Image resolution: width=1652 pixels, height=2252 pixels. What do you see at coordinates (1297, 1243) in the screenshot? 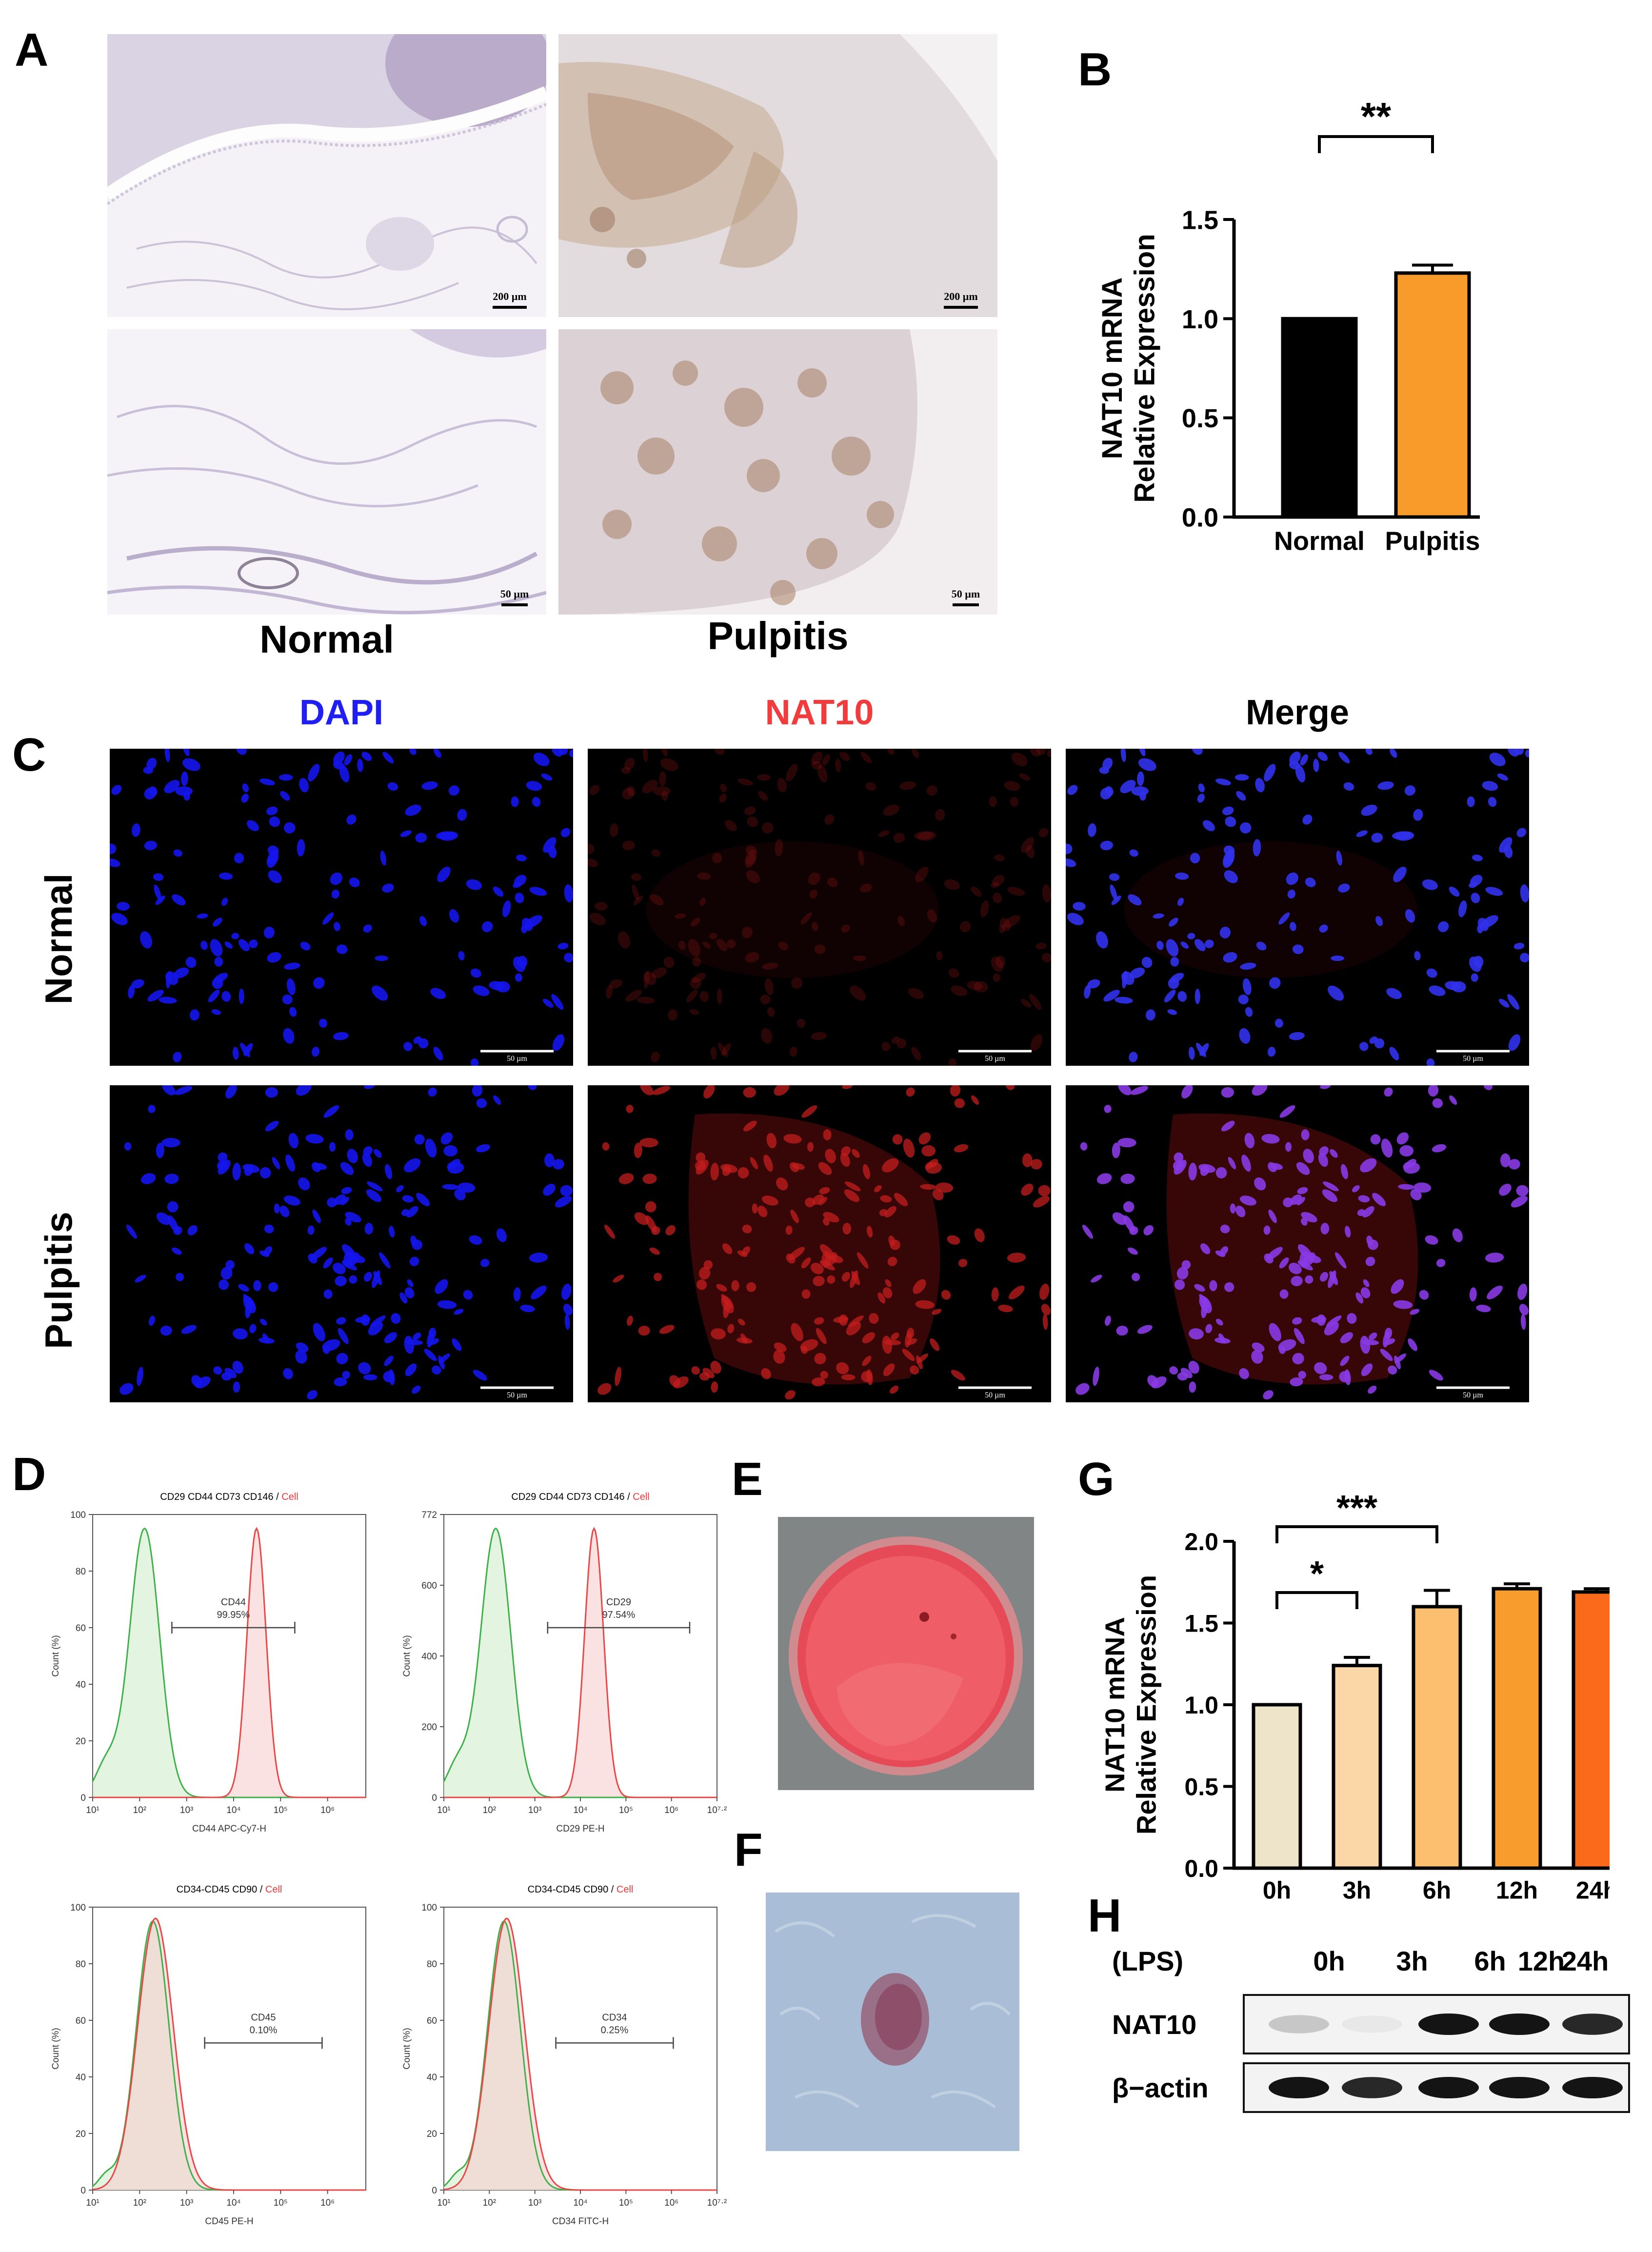
I see `fluorescence-pulpitis-merge: 50 µm` at bounding box center [1297, 1243].